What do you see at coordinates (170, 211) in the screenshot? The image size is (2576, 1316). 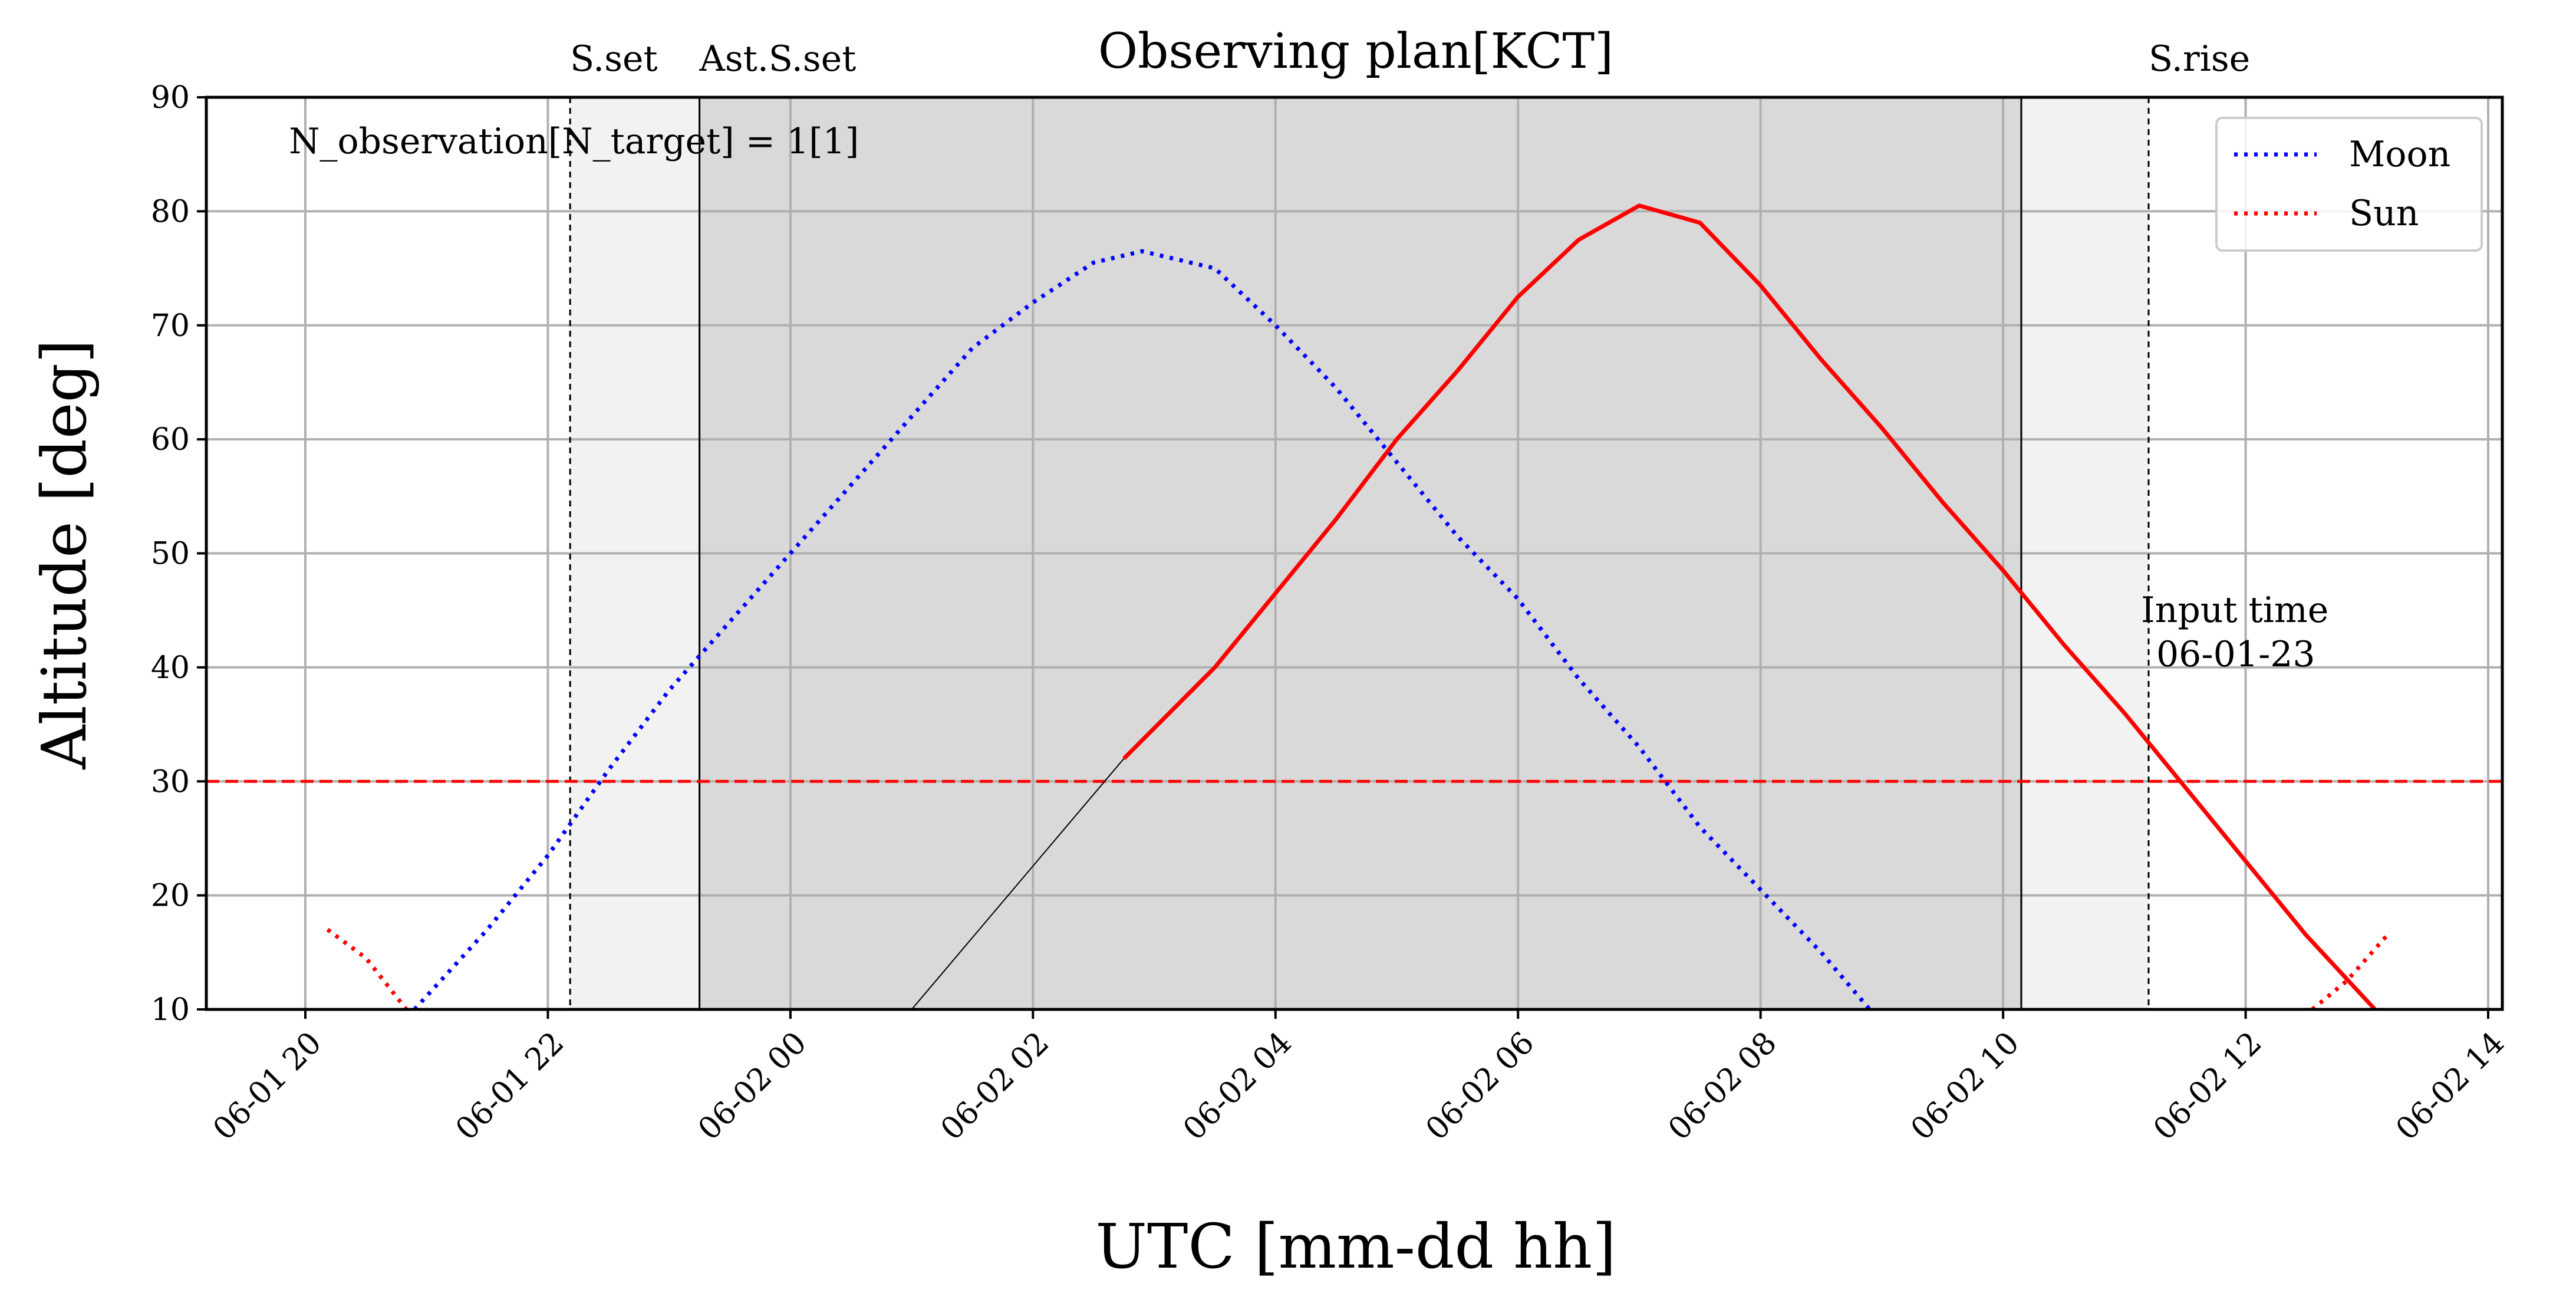 I see `y-tick-label-7: 80` at bounding box center [170, 211].